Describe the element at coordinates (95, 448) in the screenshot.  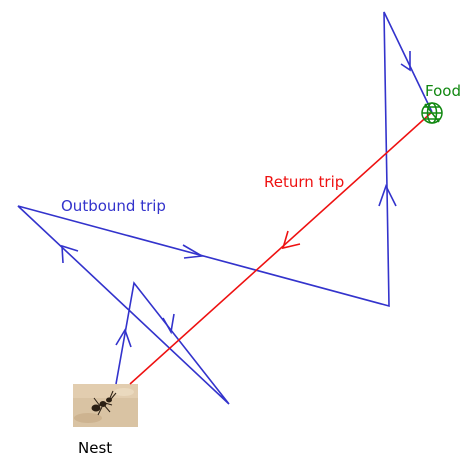
I see `nest-label: Nest` at that location.